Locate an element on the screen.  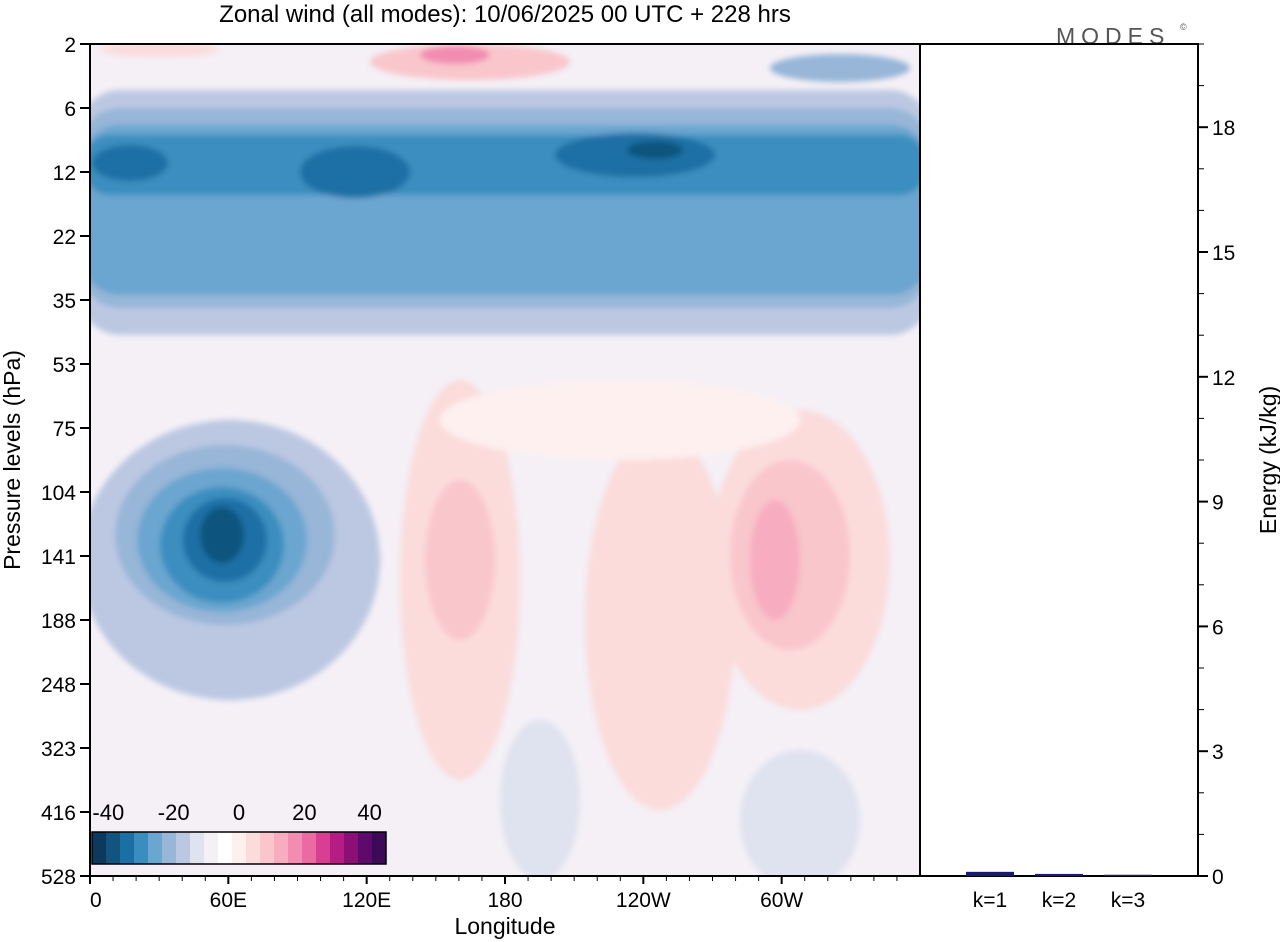
colorbar-tick-label: 40 is located at coordinates (369, 812).